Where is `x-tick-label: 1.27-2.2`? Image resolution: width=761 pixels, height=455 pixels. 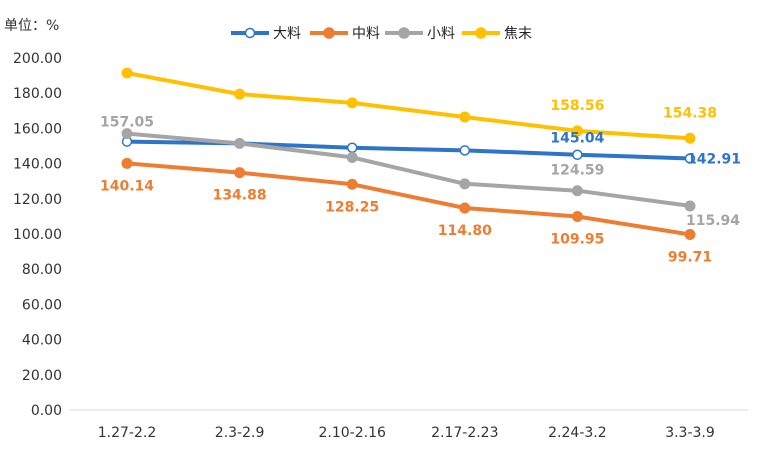
x-tick-label: 1.27-2.2 is located at coordinates (127, 433).